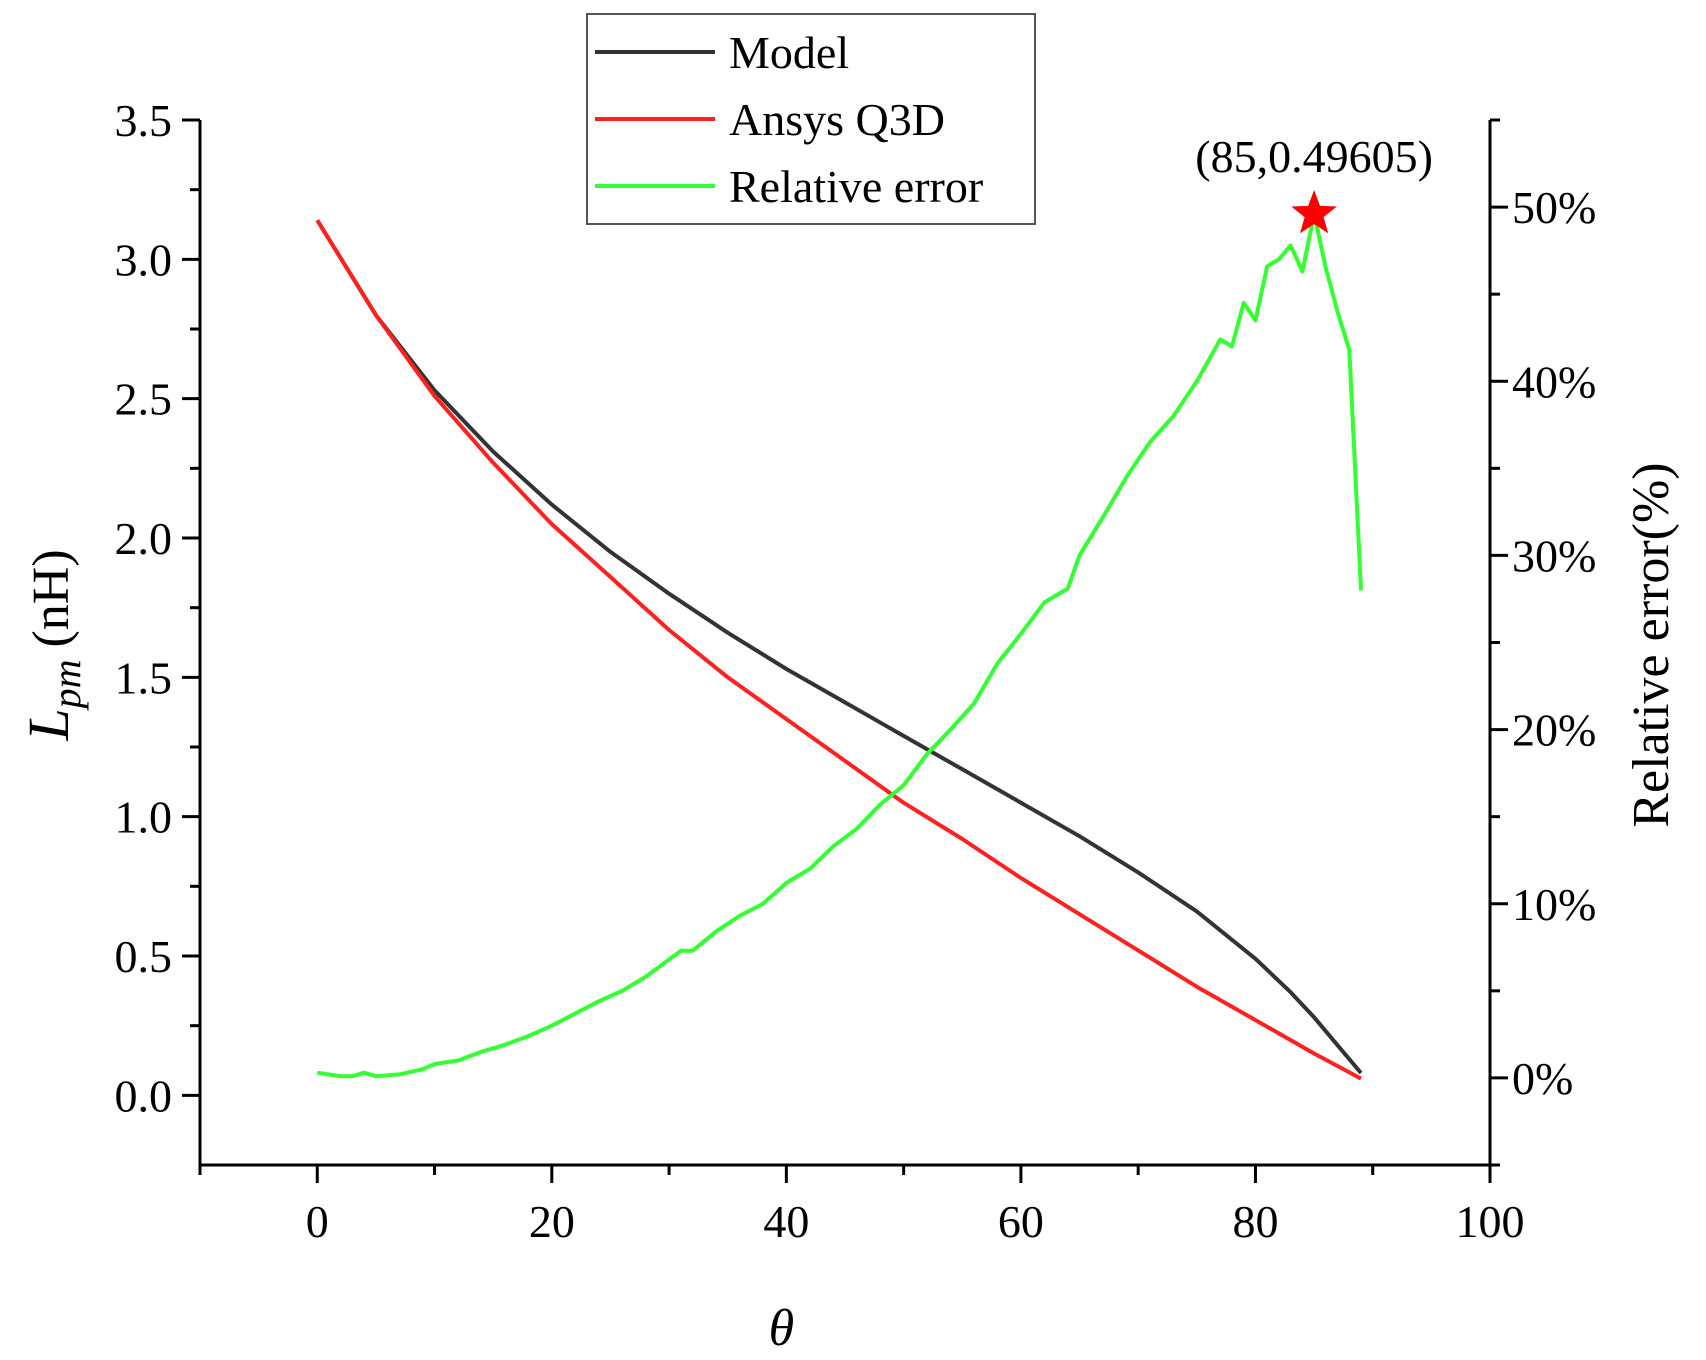 This screenshot has height=1360, width=1706. Describe the element at coordinates (782, 1328) in the screenshot. I see `x-axis-title: θ` at that location.